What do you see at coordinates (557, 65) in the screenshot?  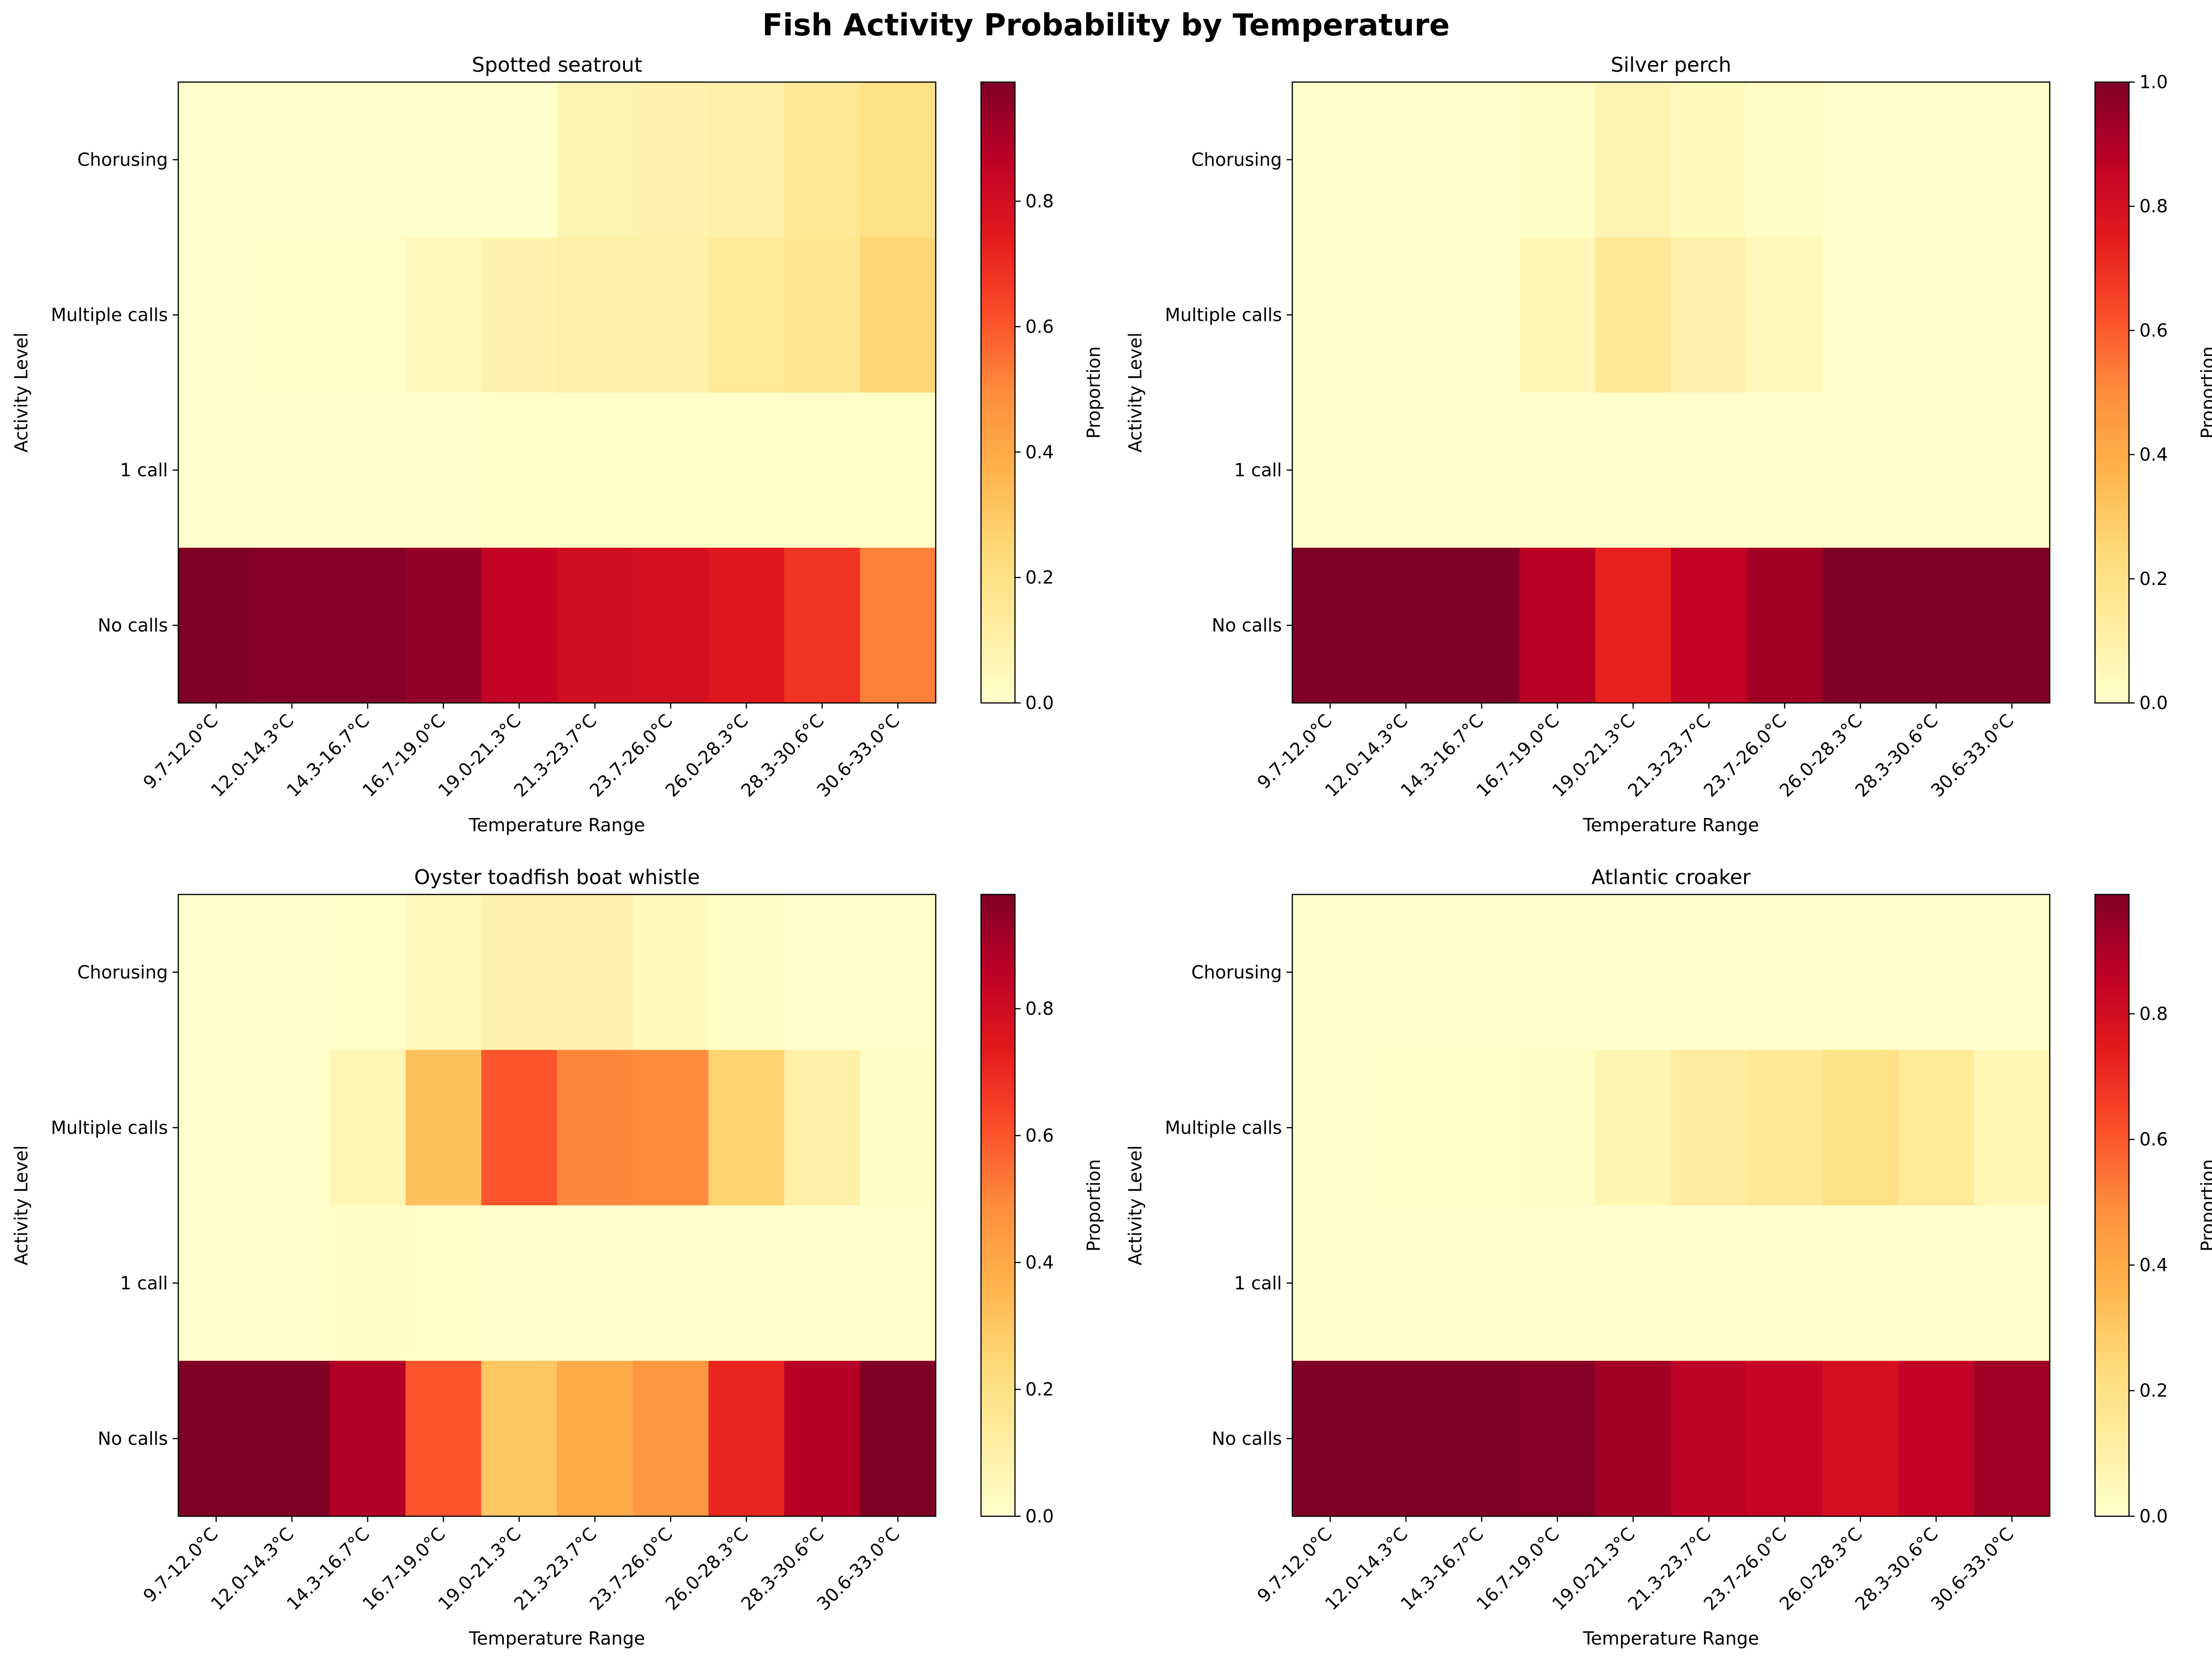 I see `panel-title: Spotted seatrout` at bounding box center [557, 65].